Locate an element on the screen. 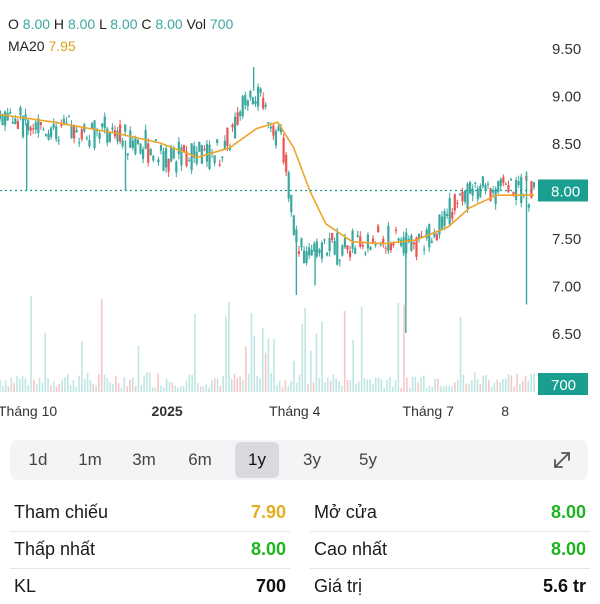 The width and height of the screenshot is (600, 604). ma-readout: MA20 7.95 is located at coordinates (42, 46).